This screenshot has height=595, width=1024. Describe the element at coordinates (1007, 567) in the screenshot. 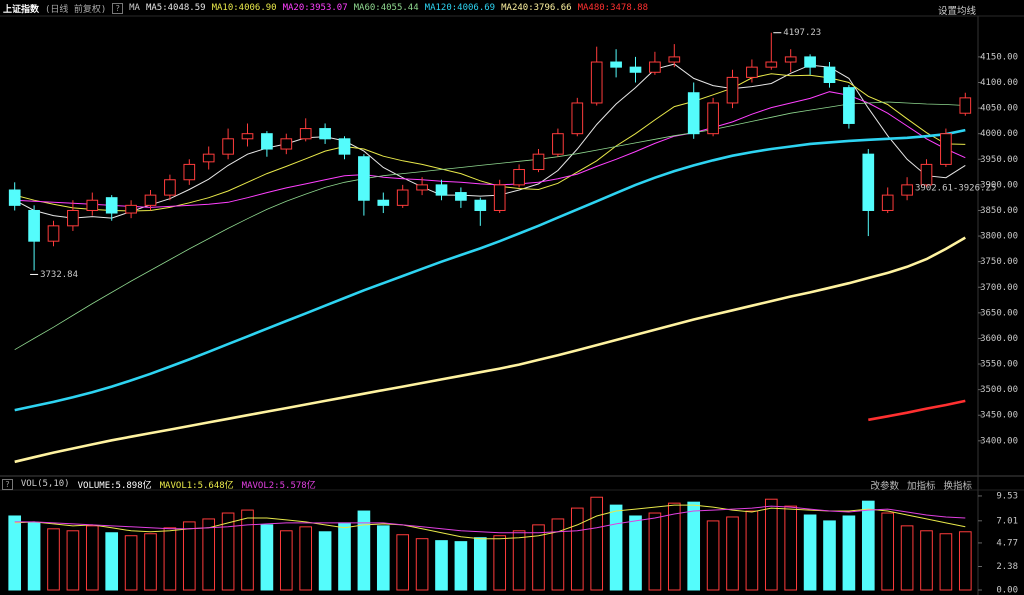

I see `y-tick-label: 2.38` at that location.